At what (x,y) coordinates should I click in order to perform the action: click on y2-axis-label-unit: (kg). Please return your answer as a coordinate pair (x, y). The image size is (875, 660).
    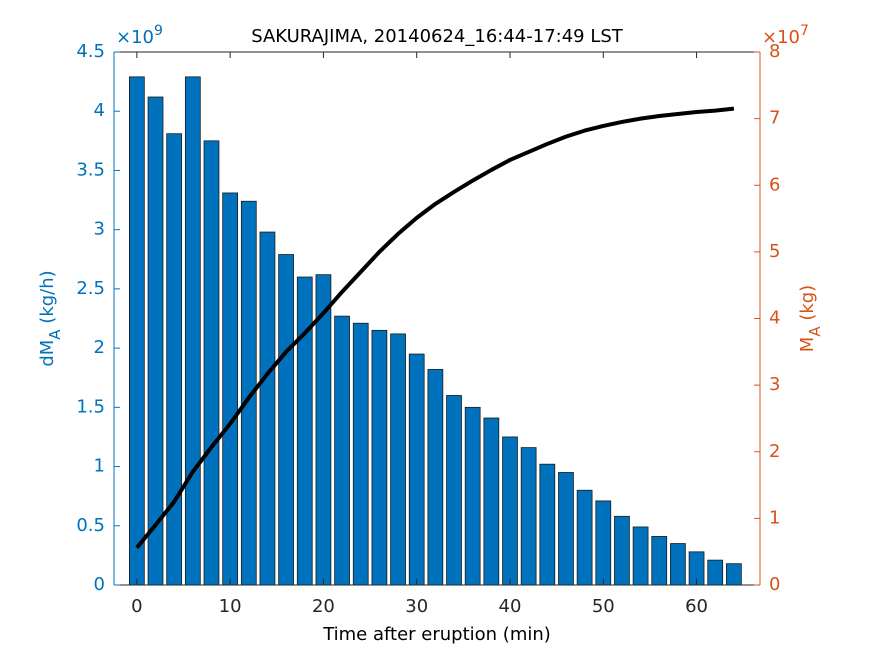
    Looking at the image, I should click on (807, 306).